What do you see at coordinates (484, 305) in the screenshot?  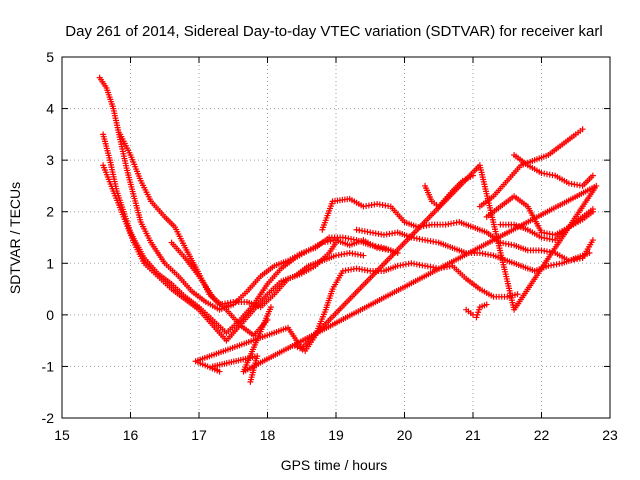 I see `track-n-sample` at bounding box center [484, 305].